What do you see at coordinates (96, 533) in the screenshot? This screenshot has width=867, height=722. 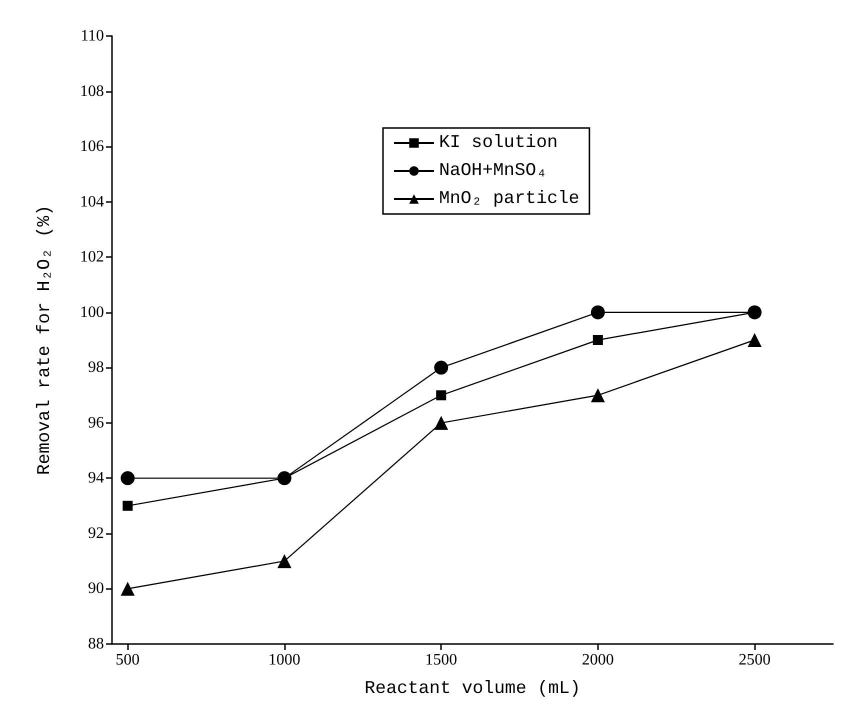 I see `y-tick-label: 92` at bounding box center [96, 533].